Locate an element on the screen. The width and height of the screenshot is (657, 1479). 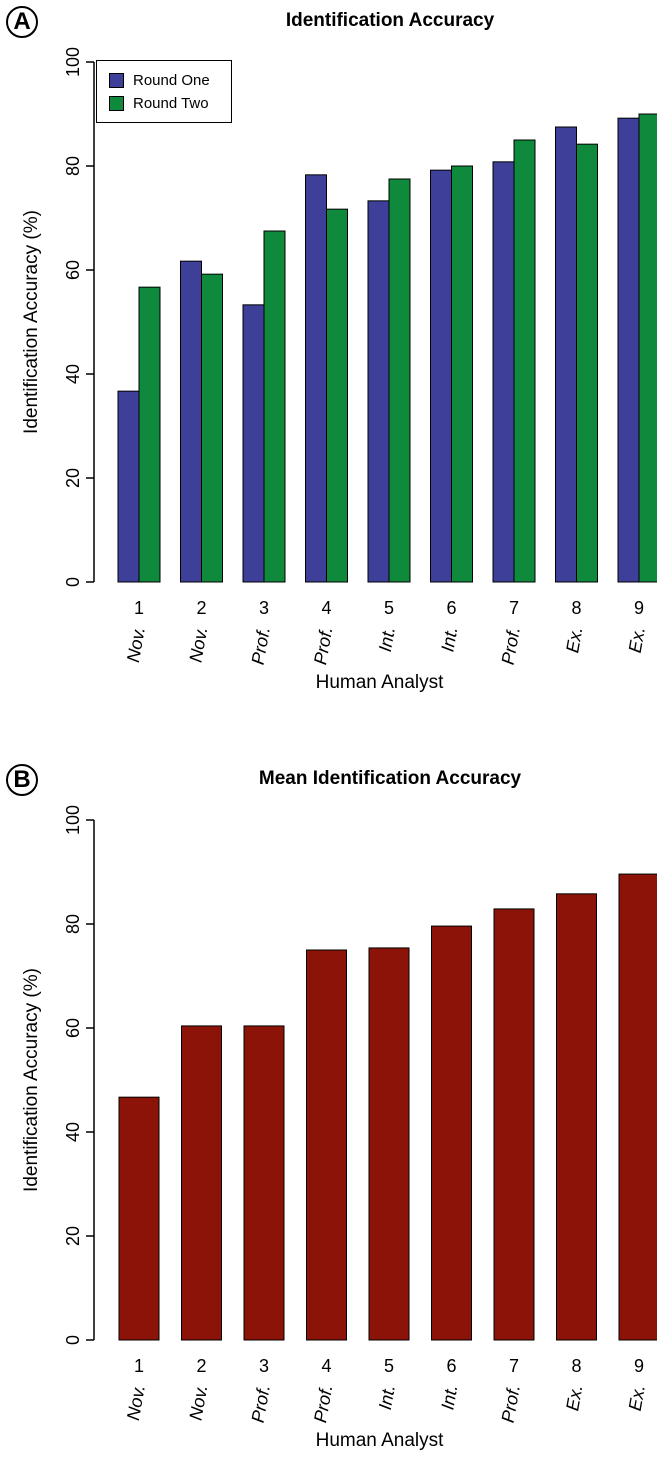
chart-a-y-tick-label: 60 is located at coordinates (73, 270).